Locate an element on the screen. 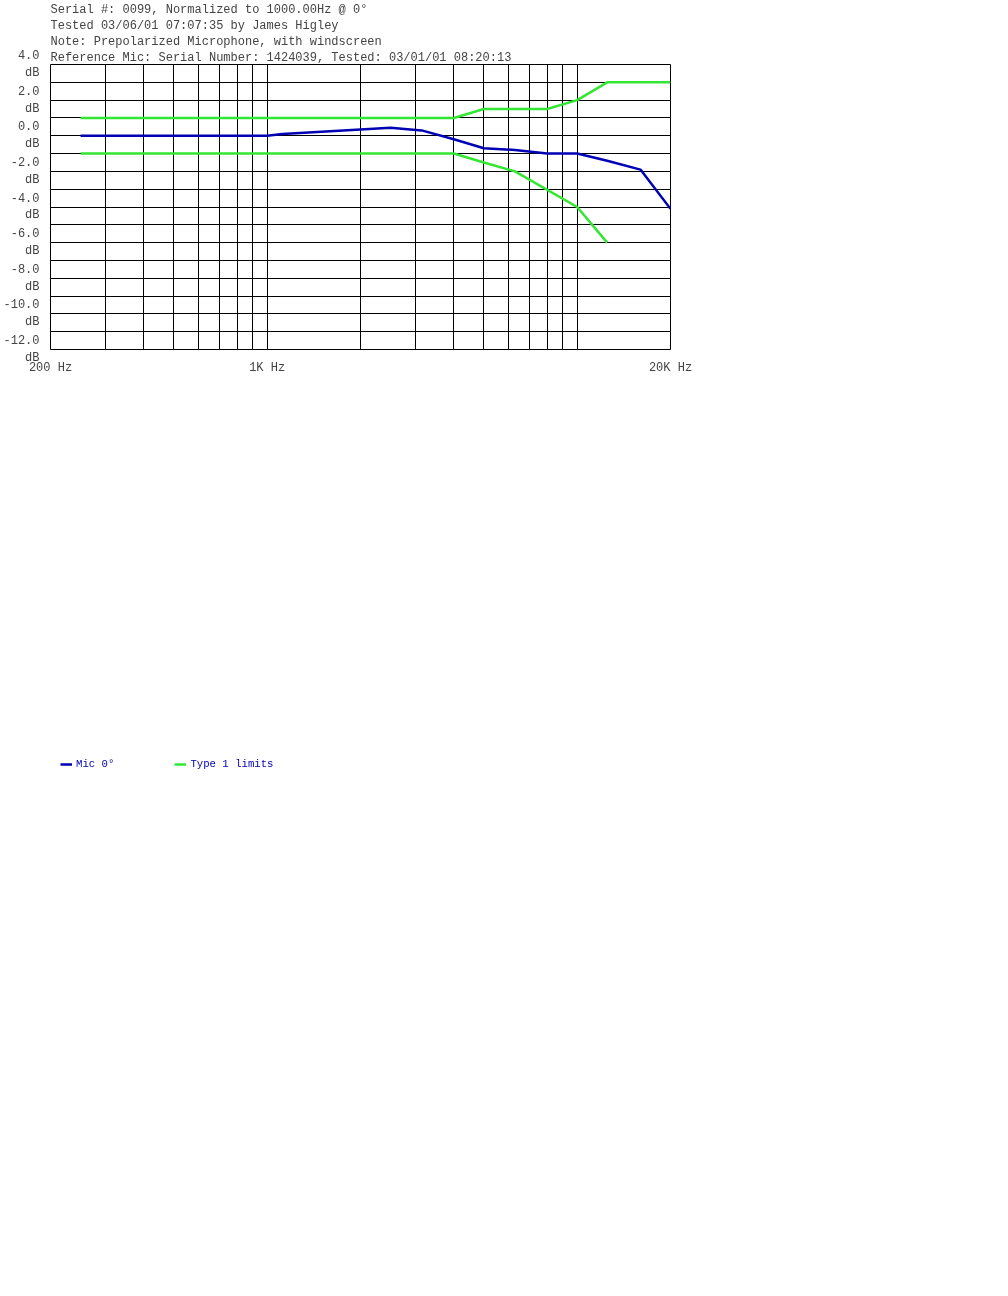 Image resolution: width=1008 pixels, height=1296 pixels. x-tick-label: 20K Hz is located at coordinates (670, 367).